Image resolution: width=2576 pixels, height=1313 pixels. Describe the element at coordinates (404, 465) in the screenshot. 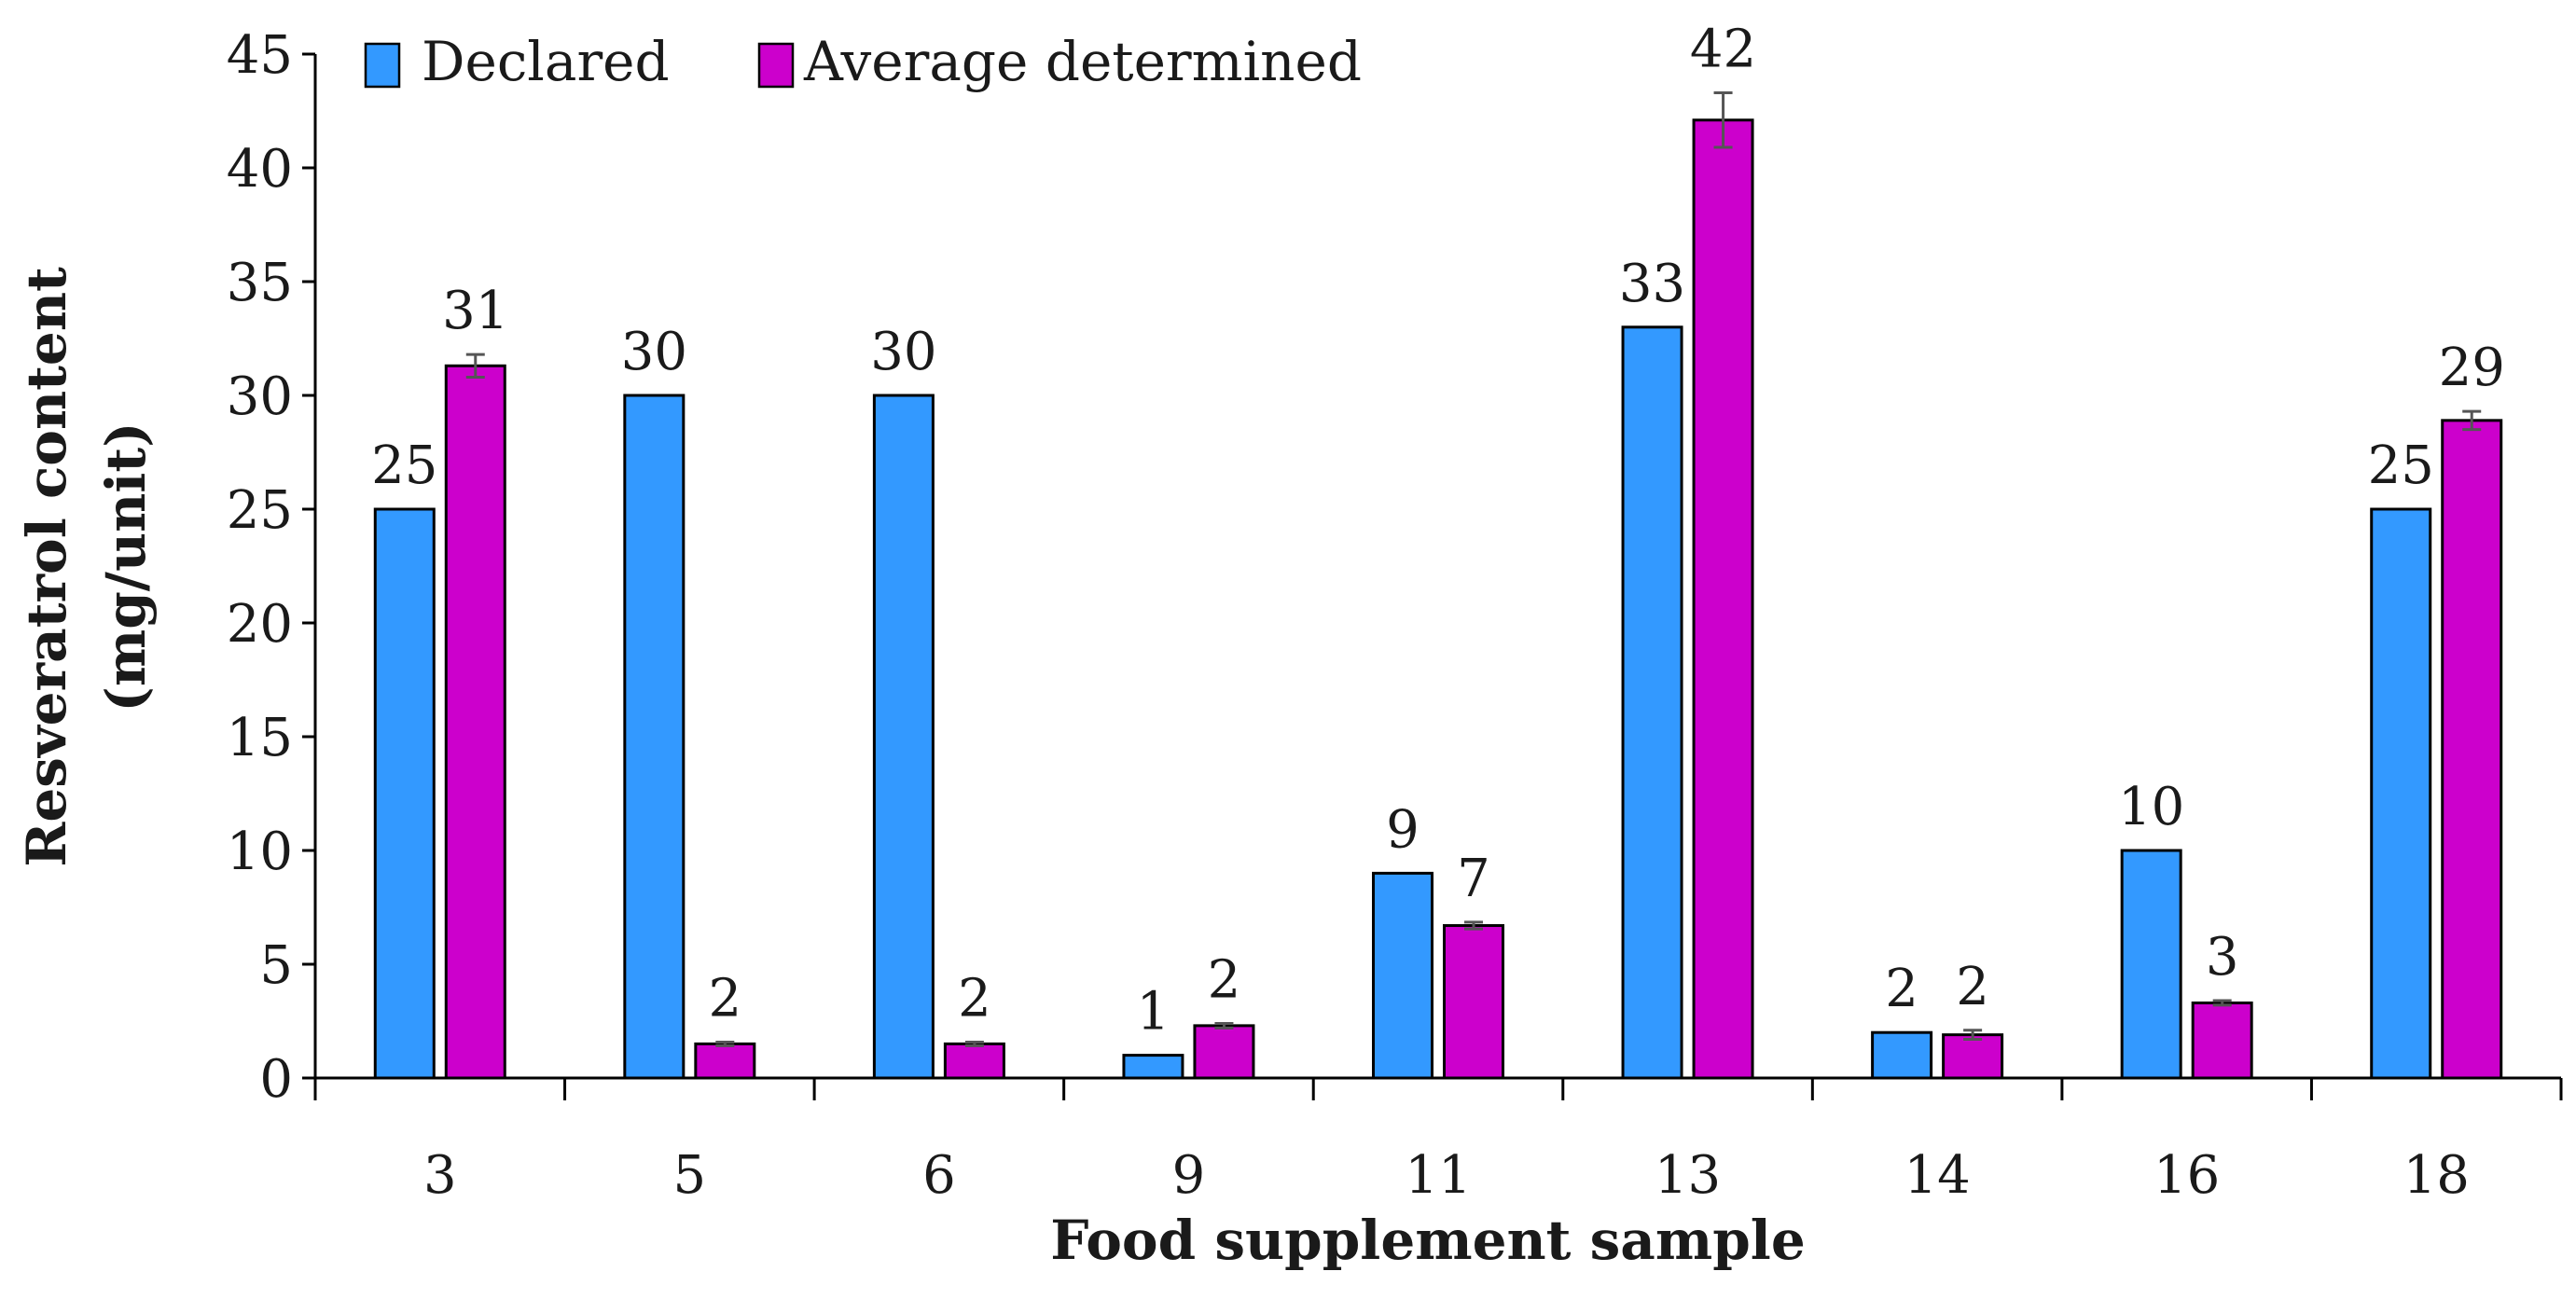

I see `data-label-declared-sample-3: 25` at that location.